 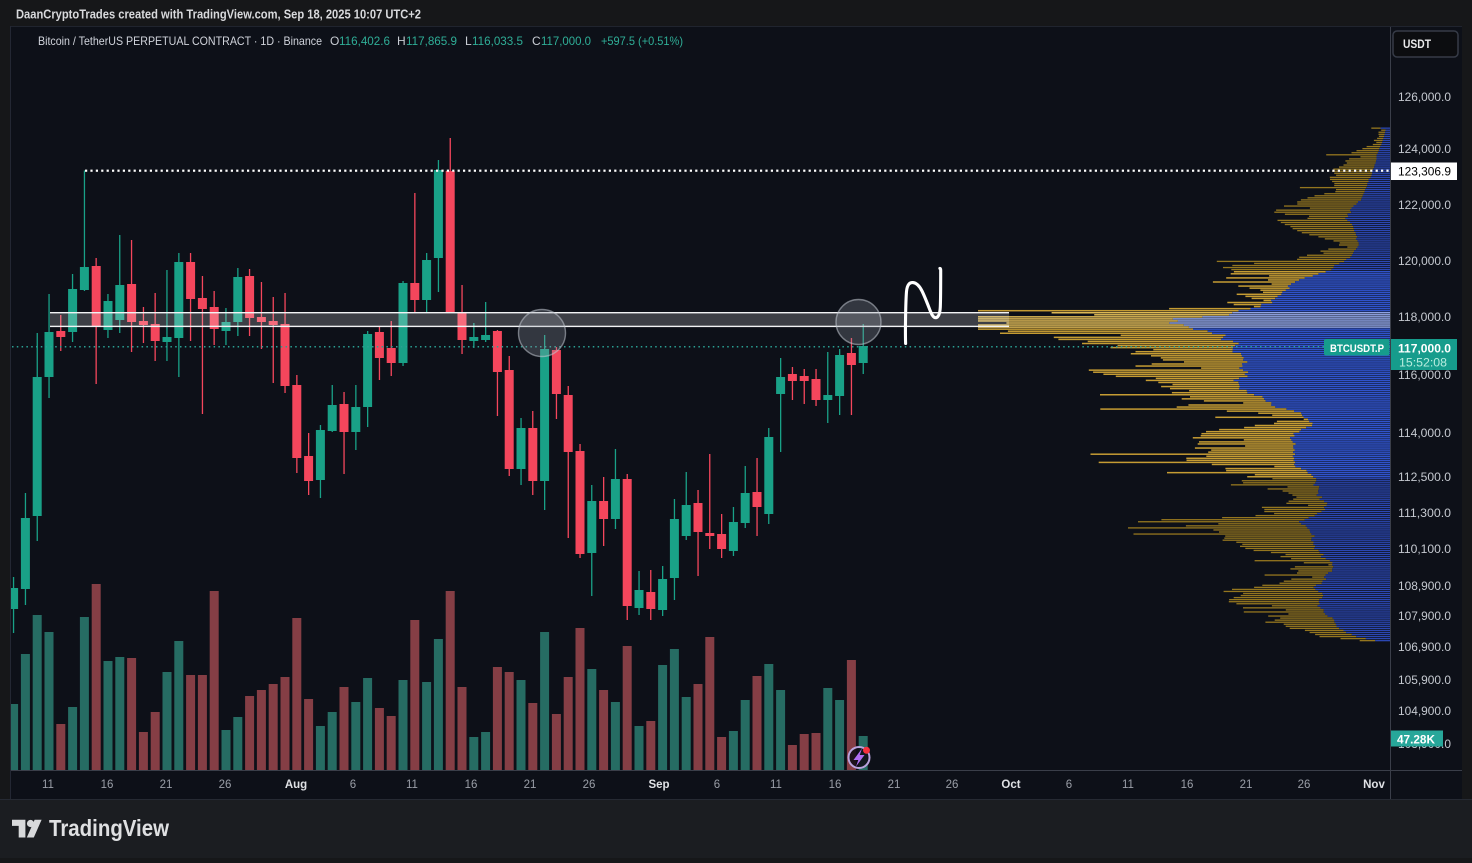 I want to click on svg-text: 120,000.0, so click(x=1424, y=261).